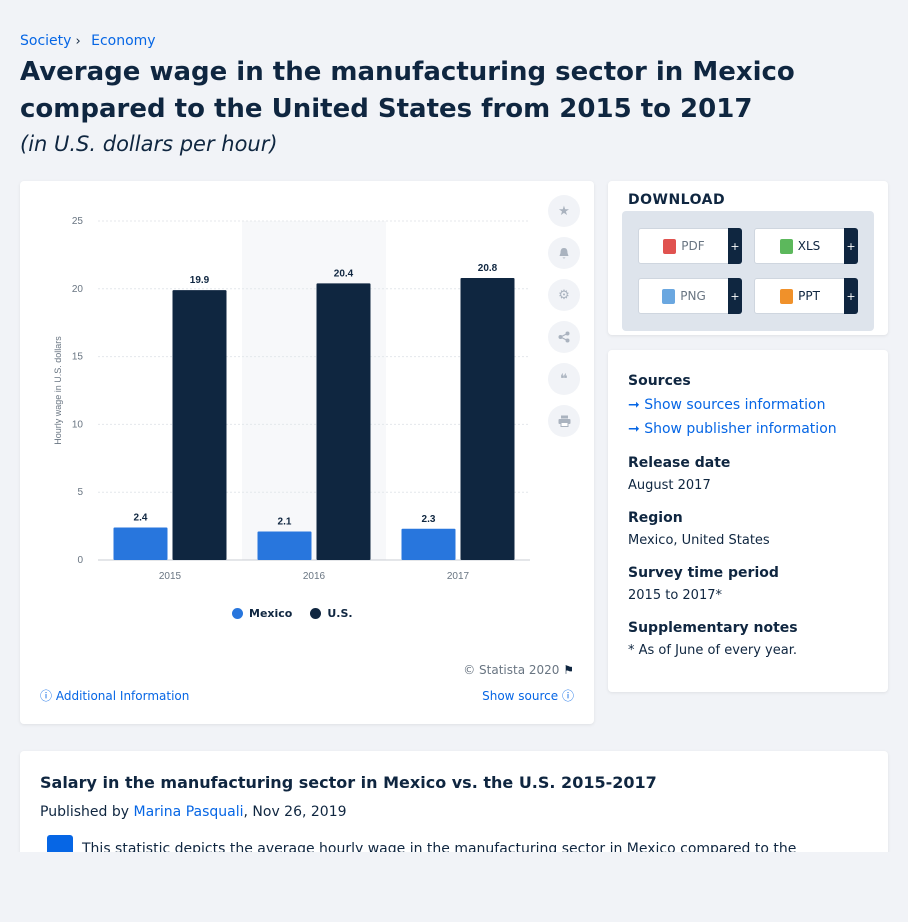 The width and height of the screenshot is (908, 922). Describe the element at coordinates (669, 485) in the screenshot. I see `release-date-value: August 2017` at that location.